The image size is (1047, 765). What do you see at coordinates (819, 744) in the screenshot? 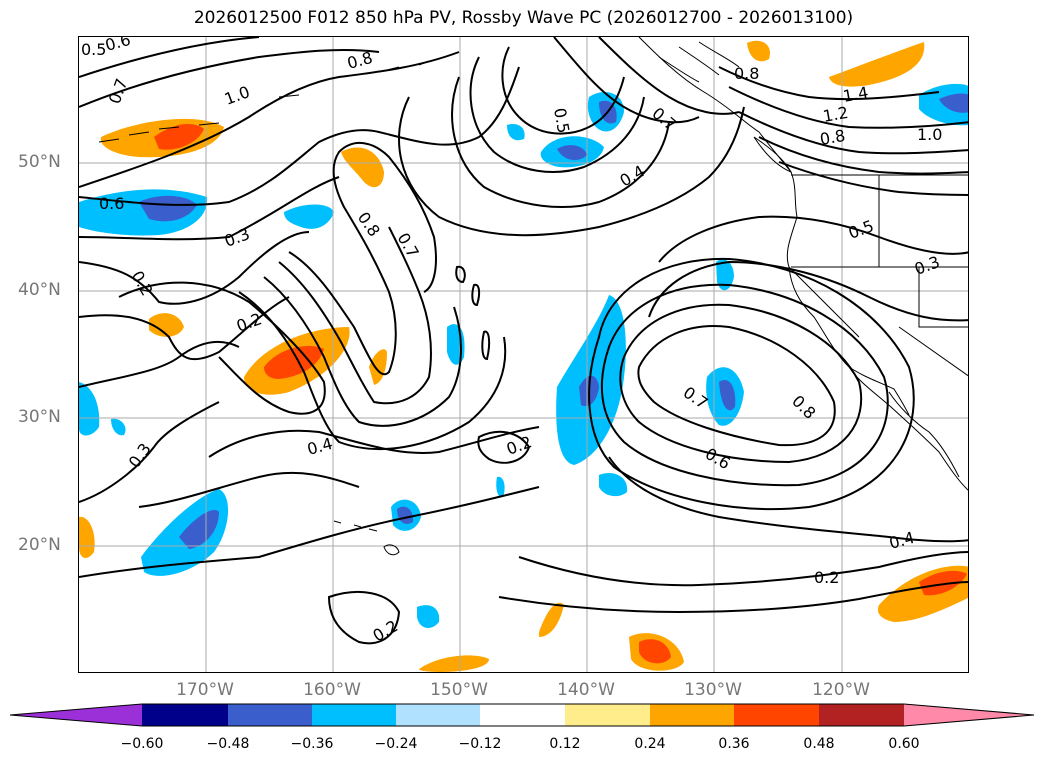
I see `colorbar-tick-label: 0.48` at bounding box center [819, 744].